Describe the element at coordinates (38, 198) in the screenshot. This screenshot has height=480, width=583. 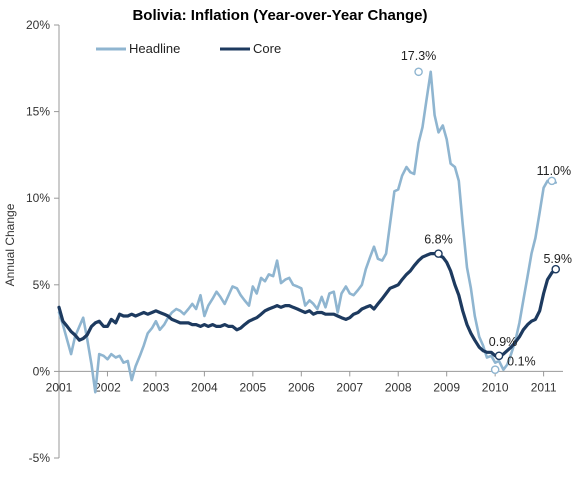
I see `y-tick-label: 10%` at that location.